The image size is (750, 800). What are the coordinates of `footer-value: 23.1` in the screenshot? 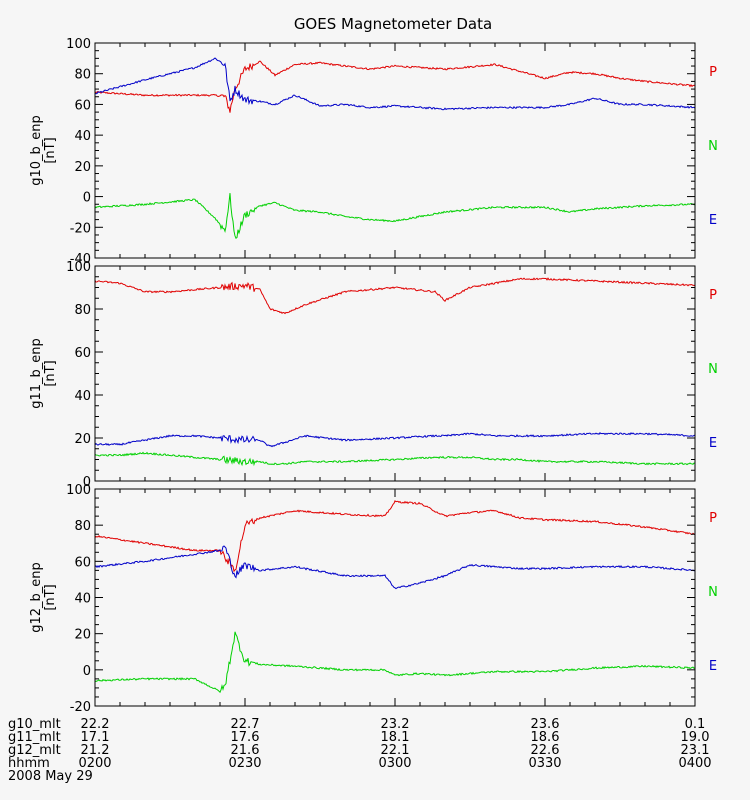 It's located at (695, 750).